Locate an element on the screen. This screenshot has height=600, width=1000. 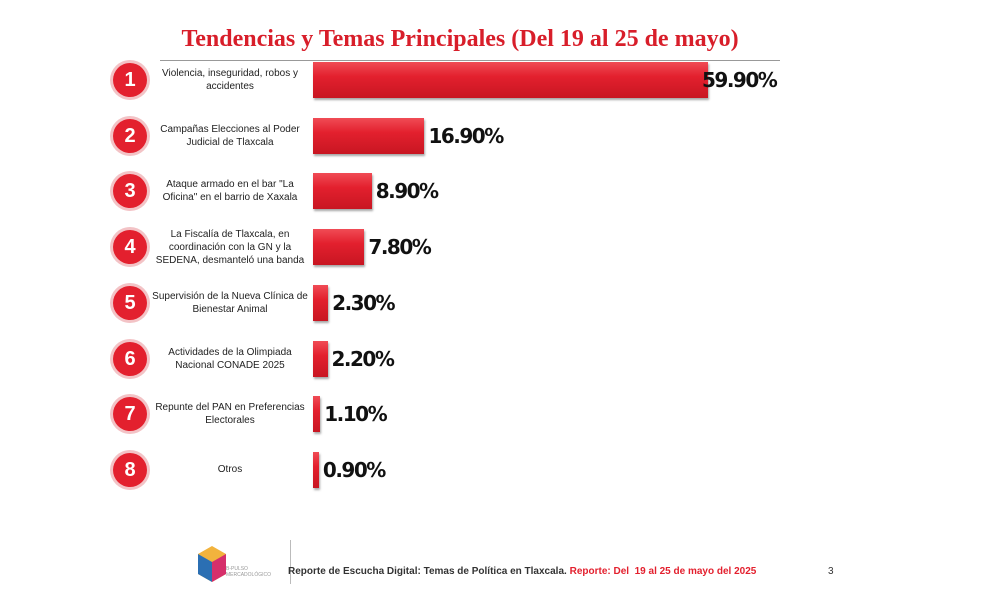
value-label: 1.10% is located at coordinates (355, 414).